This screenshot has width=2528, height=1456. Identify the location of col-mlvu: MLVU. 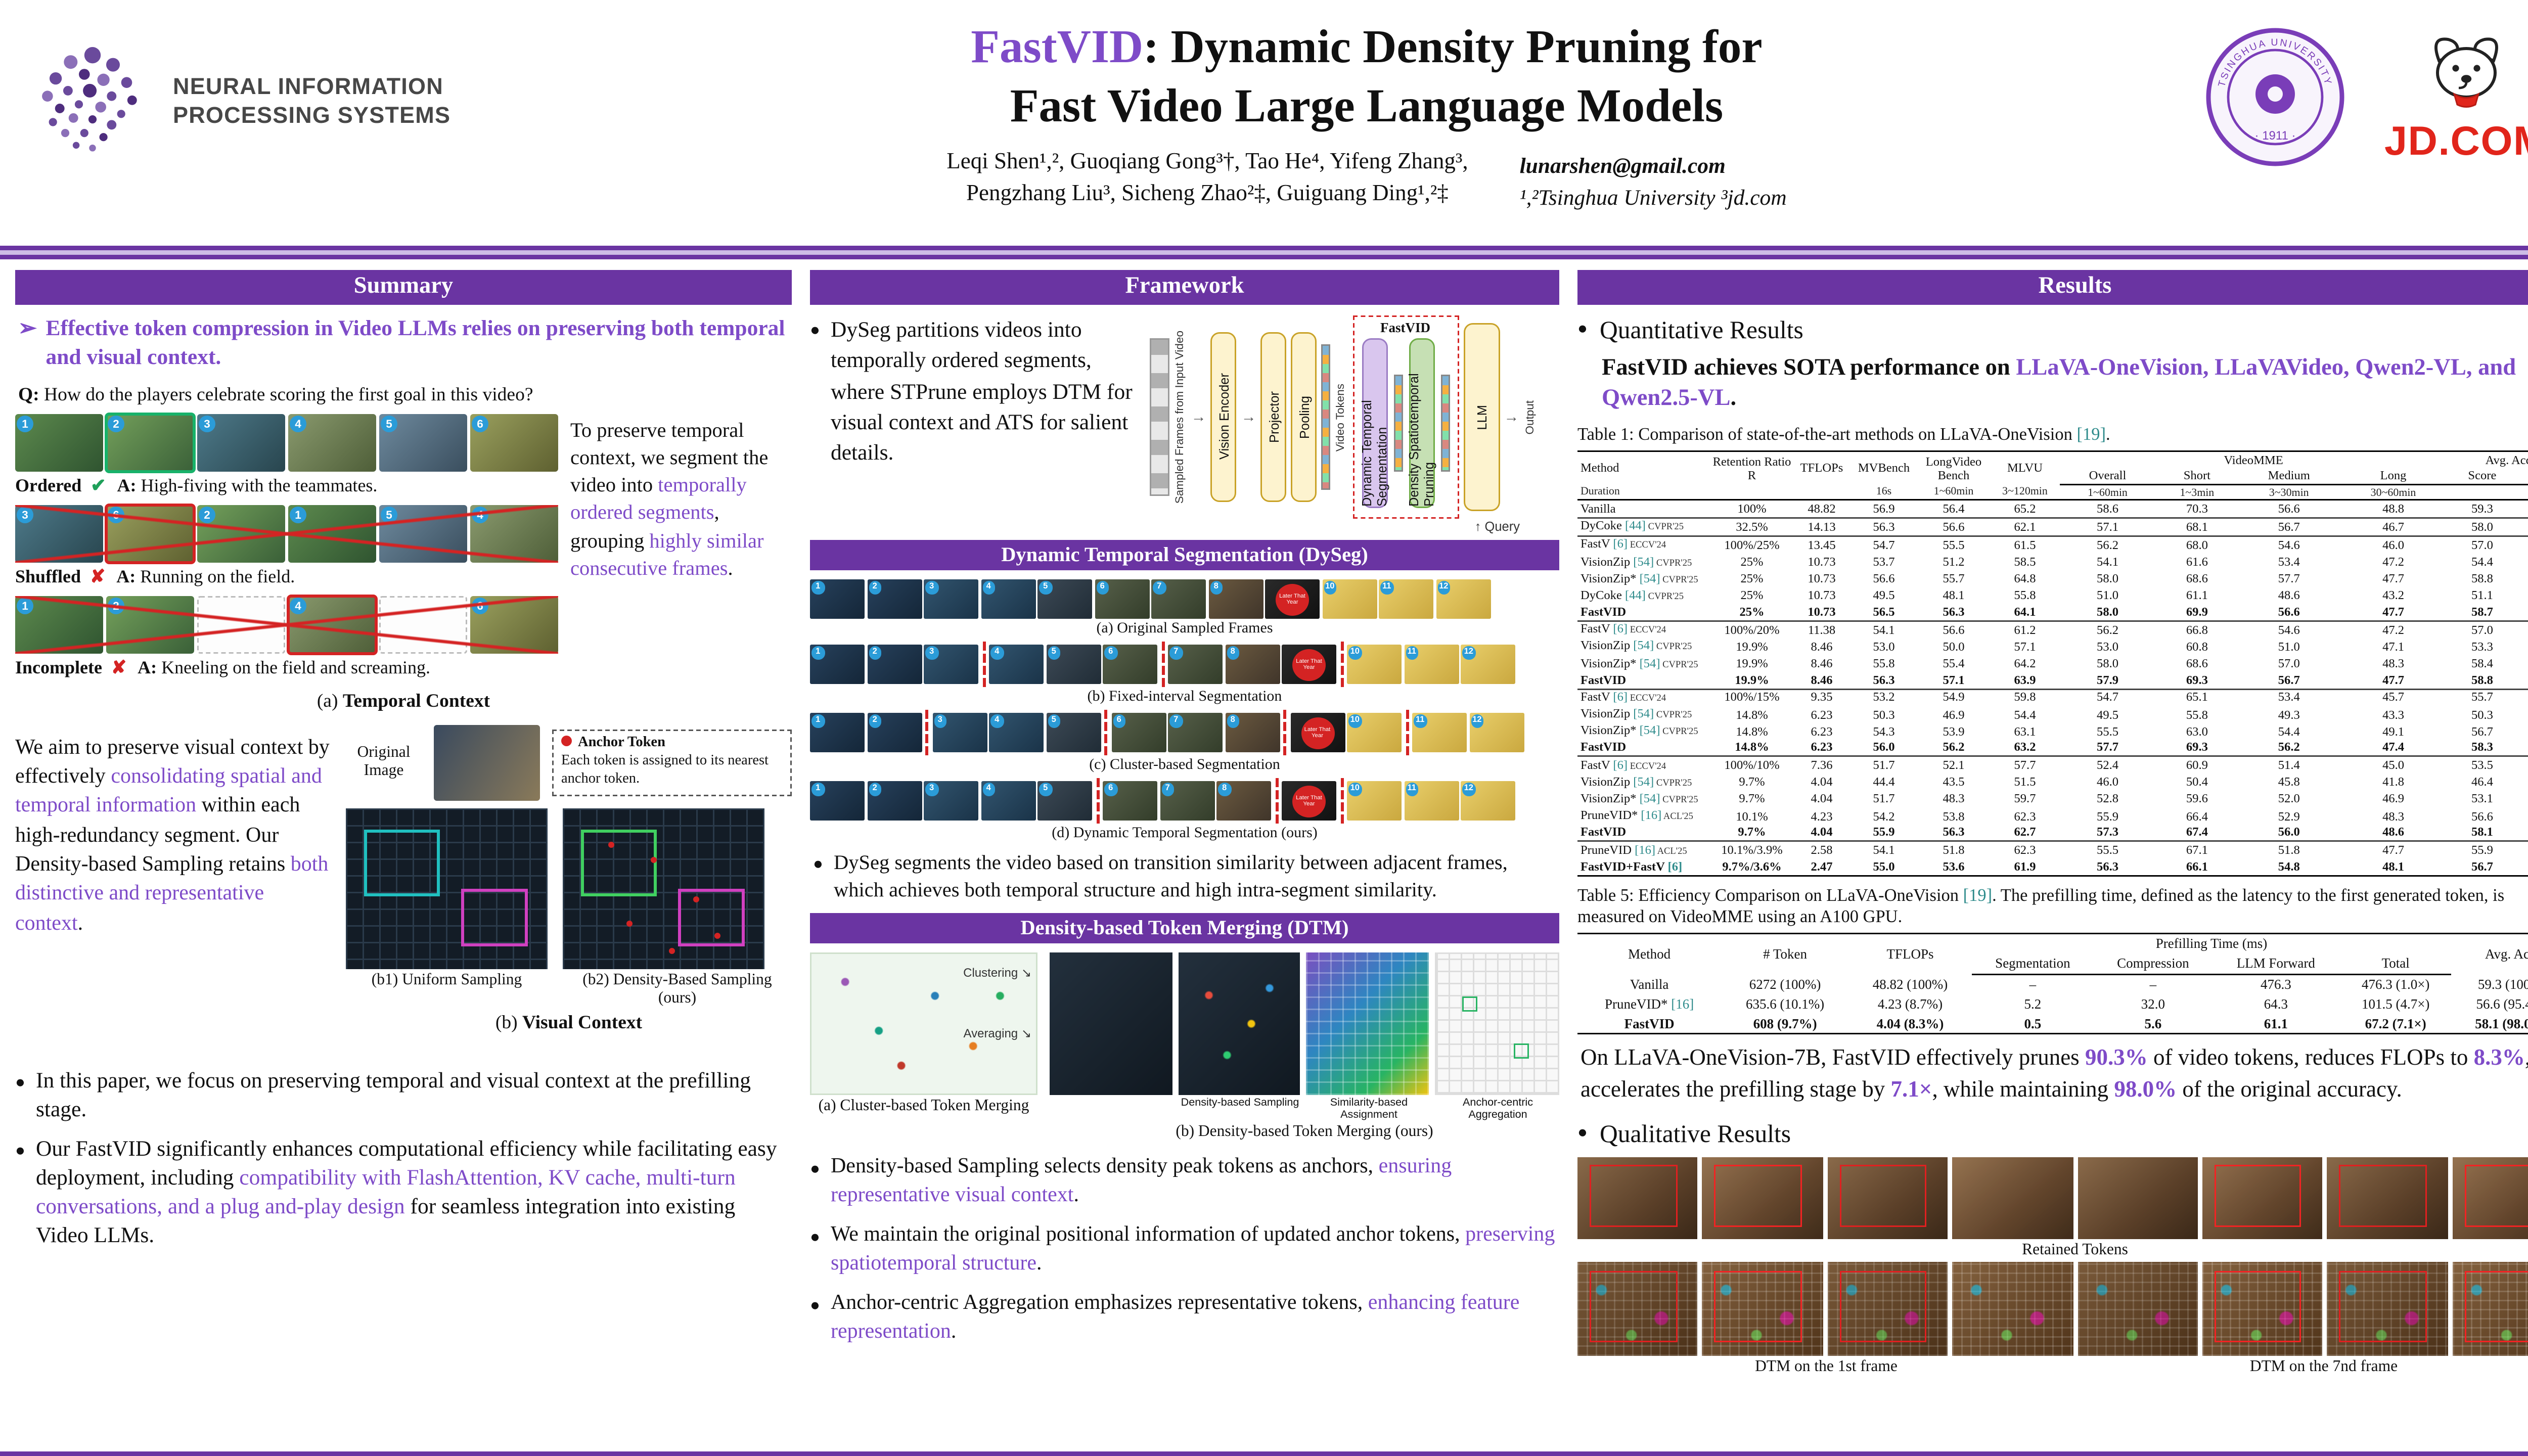
(2025, 468).